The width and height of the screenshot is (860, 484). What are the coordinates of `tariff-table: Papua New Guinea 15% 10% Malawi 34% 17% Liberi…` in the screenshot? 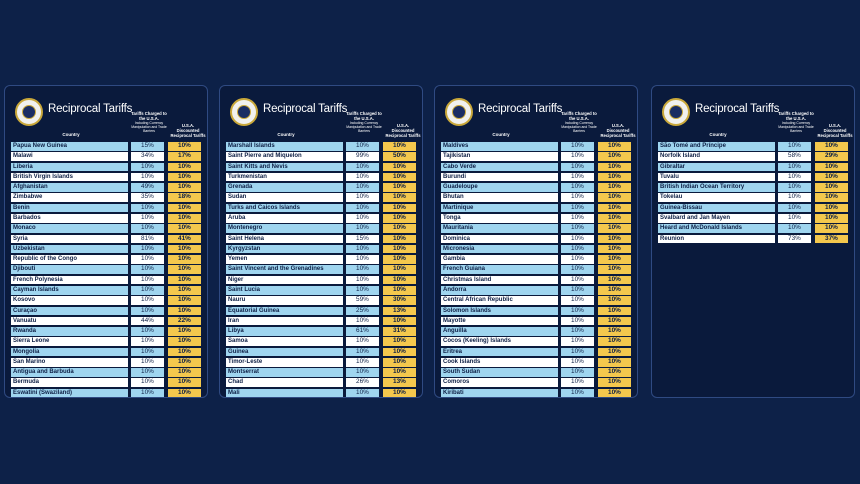 It's located at (106, 270).